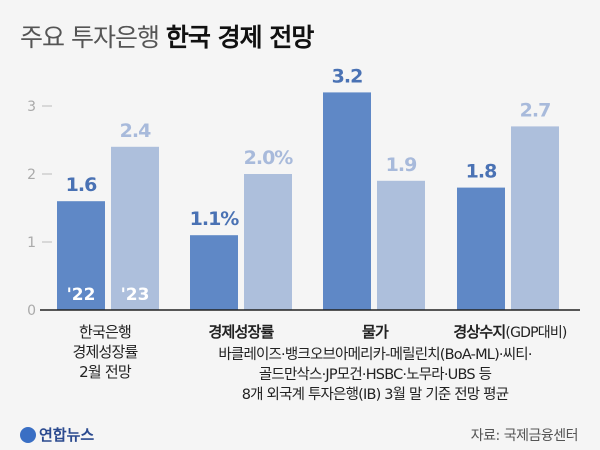  I want to click on ib-note-line1: 바클레이즈·뱅크오브아메리카-메릴린치(BoA-ML)·씨티·, so click(375, 355).